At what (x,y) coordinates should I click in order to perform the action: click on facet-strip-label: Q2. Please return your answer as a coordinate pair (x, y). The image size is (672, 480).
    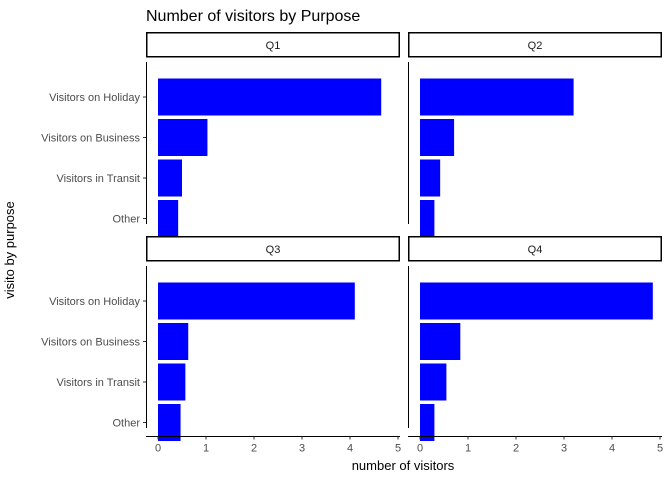
    Looking at the image, I should click on (535, 46).